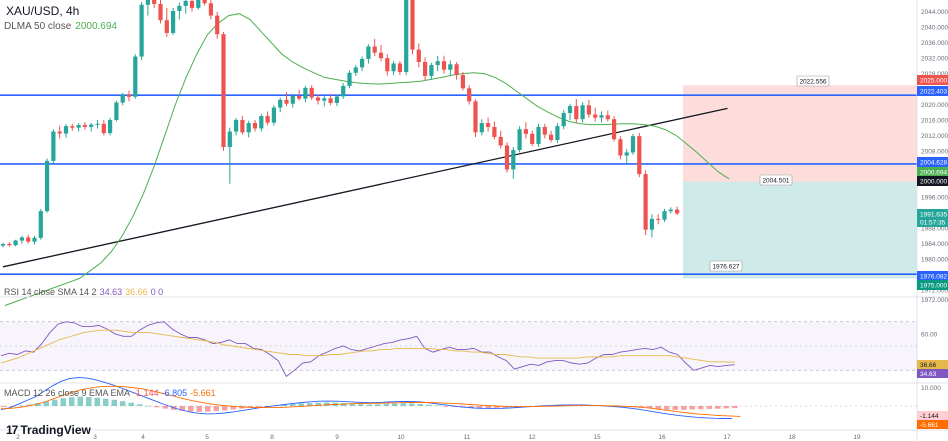  Describe the element at coordinates (933, 163) in the screenshot. I see `price-axis-label: 2004.628` at that location.